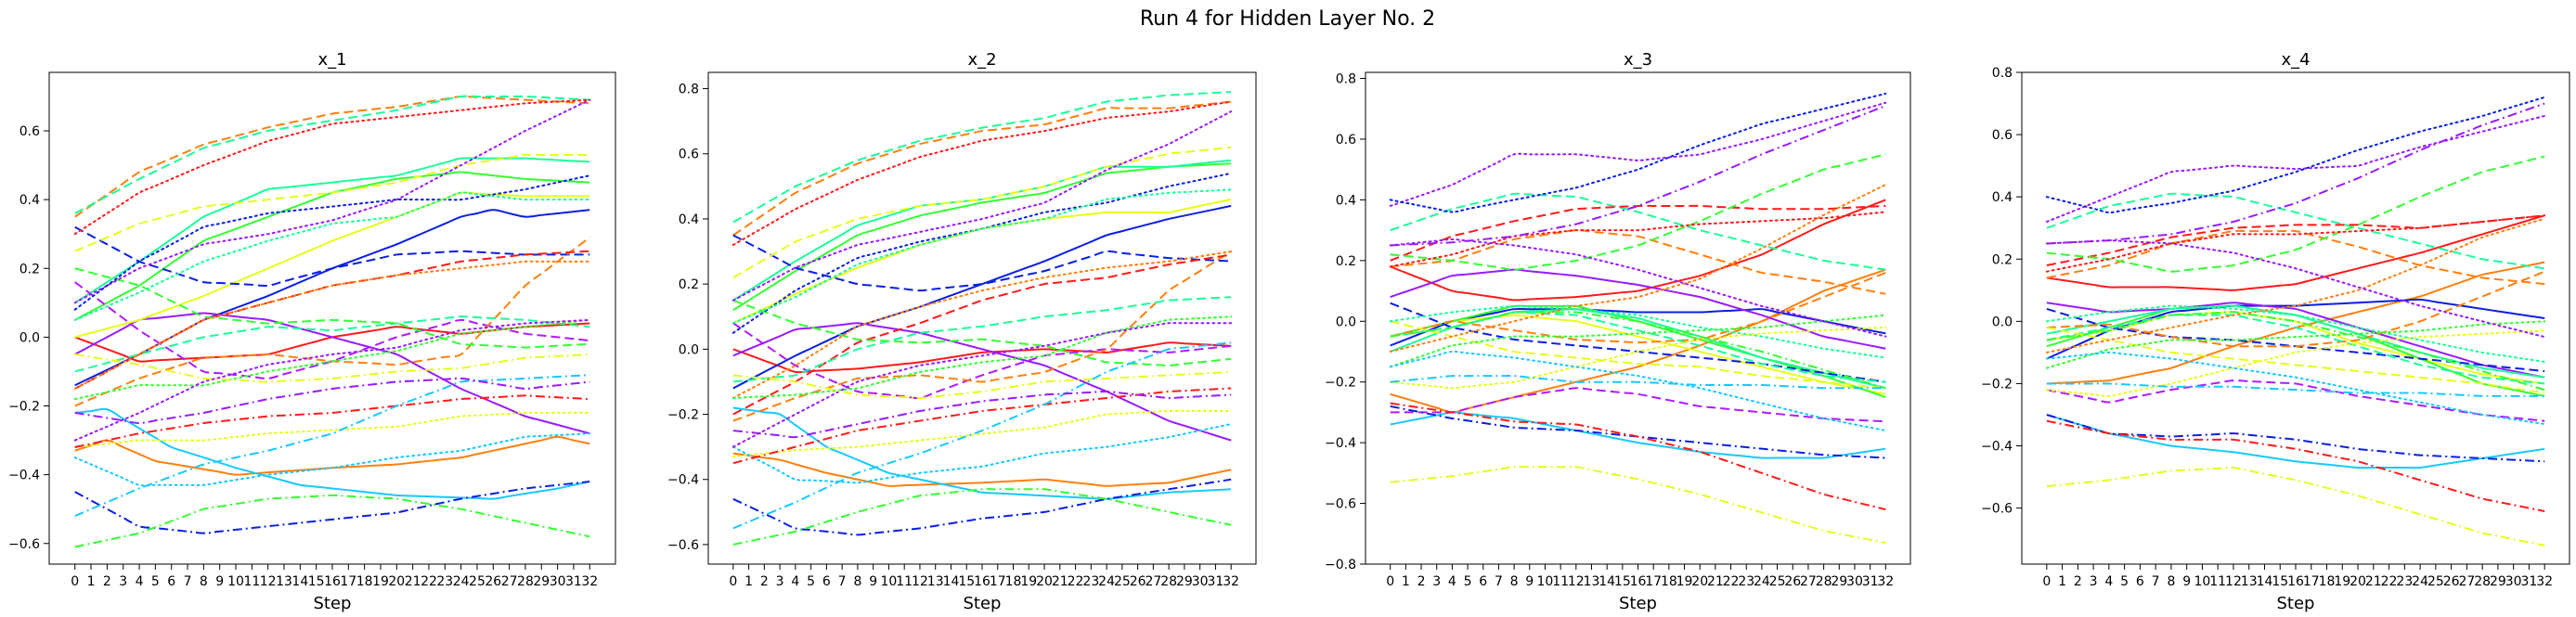  I want to click on x-tick-label: 26, so click(2451, 581).